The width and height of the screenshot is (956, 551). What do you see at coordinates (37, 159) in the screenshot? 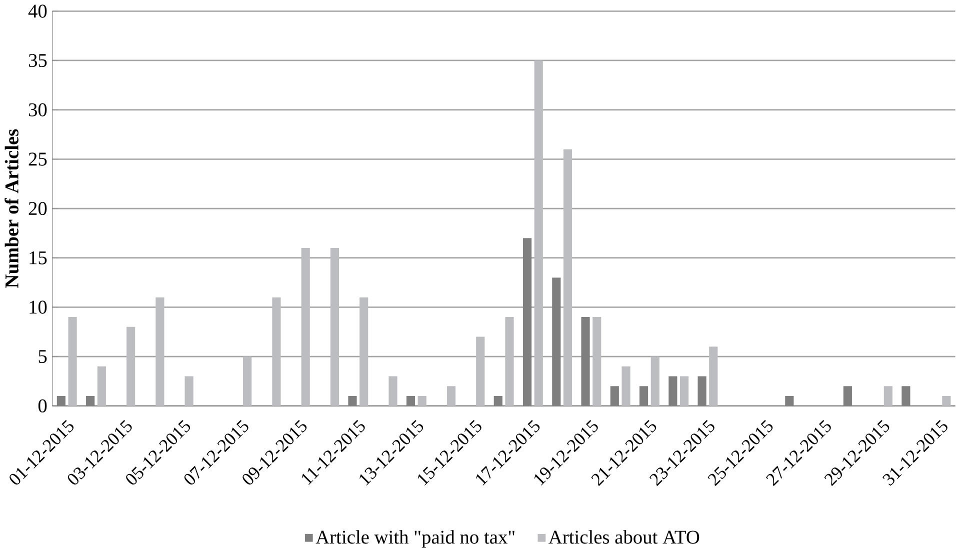
I see `y-tick-label: 25` at bounding box center [37, 159].